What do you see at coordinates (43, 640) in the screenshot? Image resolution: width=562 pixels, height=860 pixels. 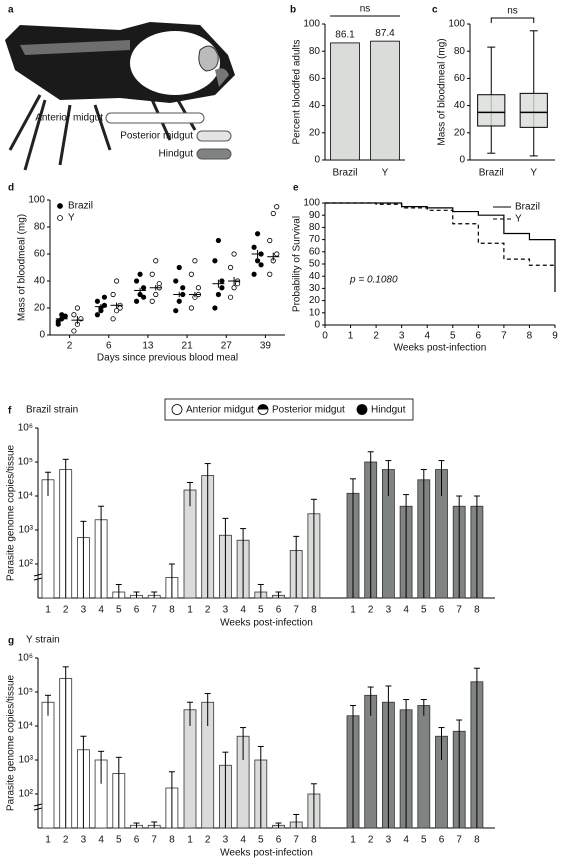 I see `chart-title: Y strain` at bounding box center [43, 640].